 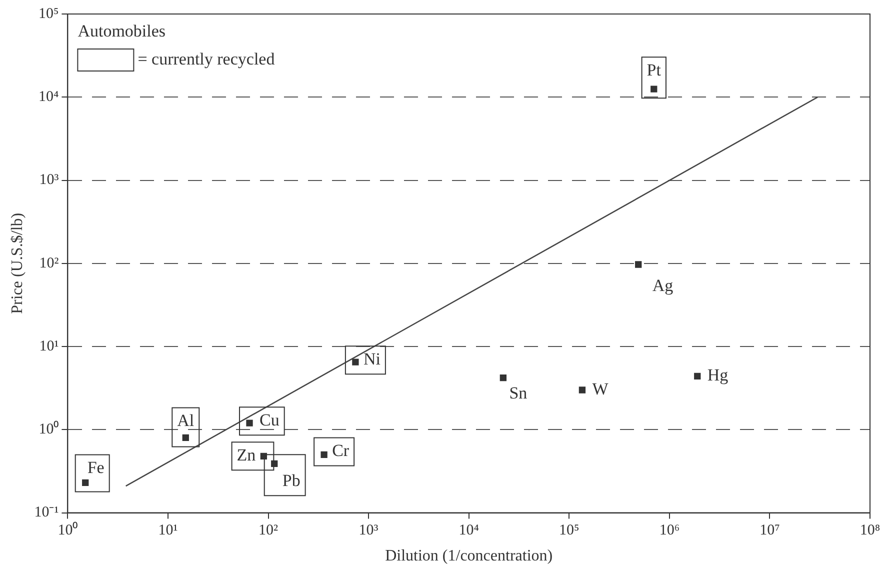 What do you see at coordinates (372, 359) in the screenshot?
I see `data-label: Ni` at bounding box center [372, 359].